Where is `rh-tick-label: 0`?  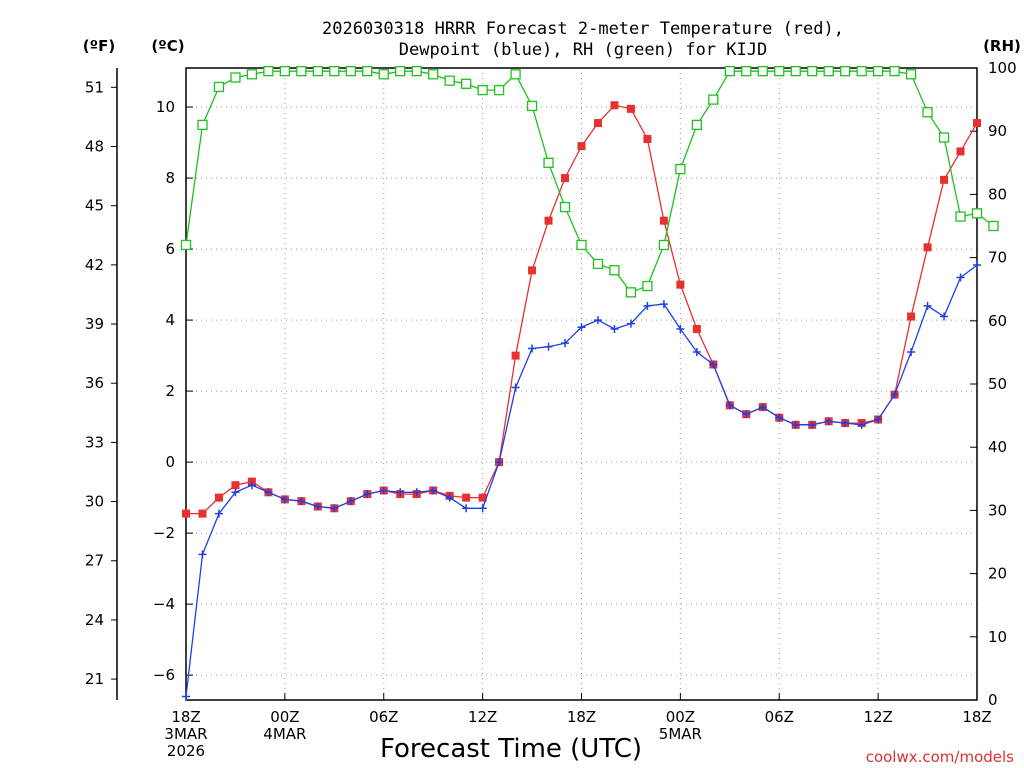
rh-tick-label: 0 is located at coordinates (993, 700).